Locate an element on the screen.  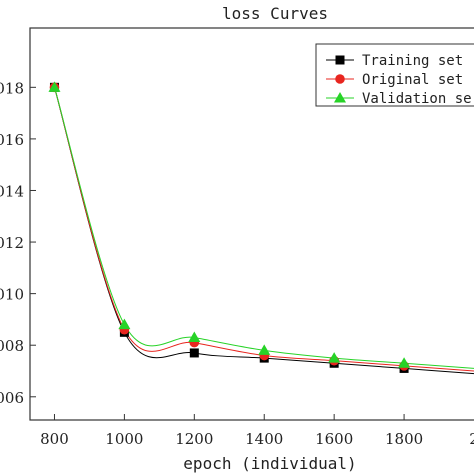
x-tick-label: 1400 is located at coordinates (264, 439).